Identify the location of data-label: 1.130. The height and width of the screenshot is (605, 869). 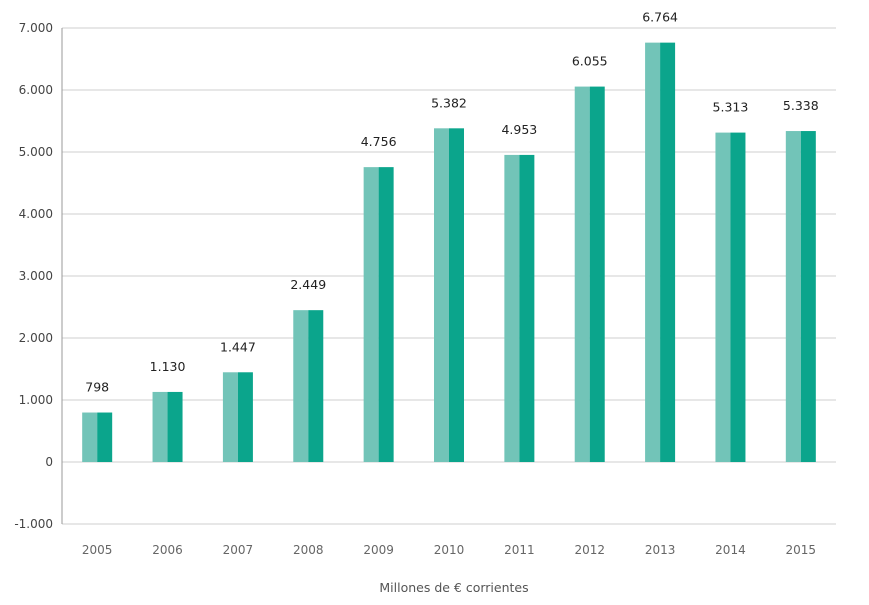
(168, 366).